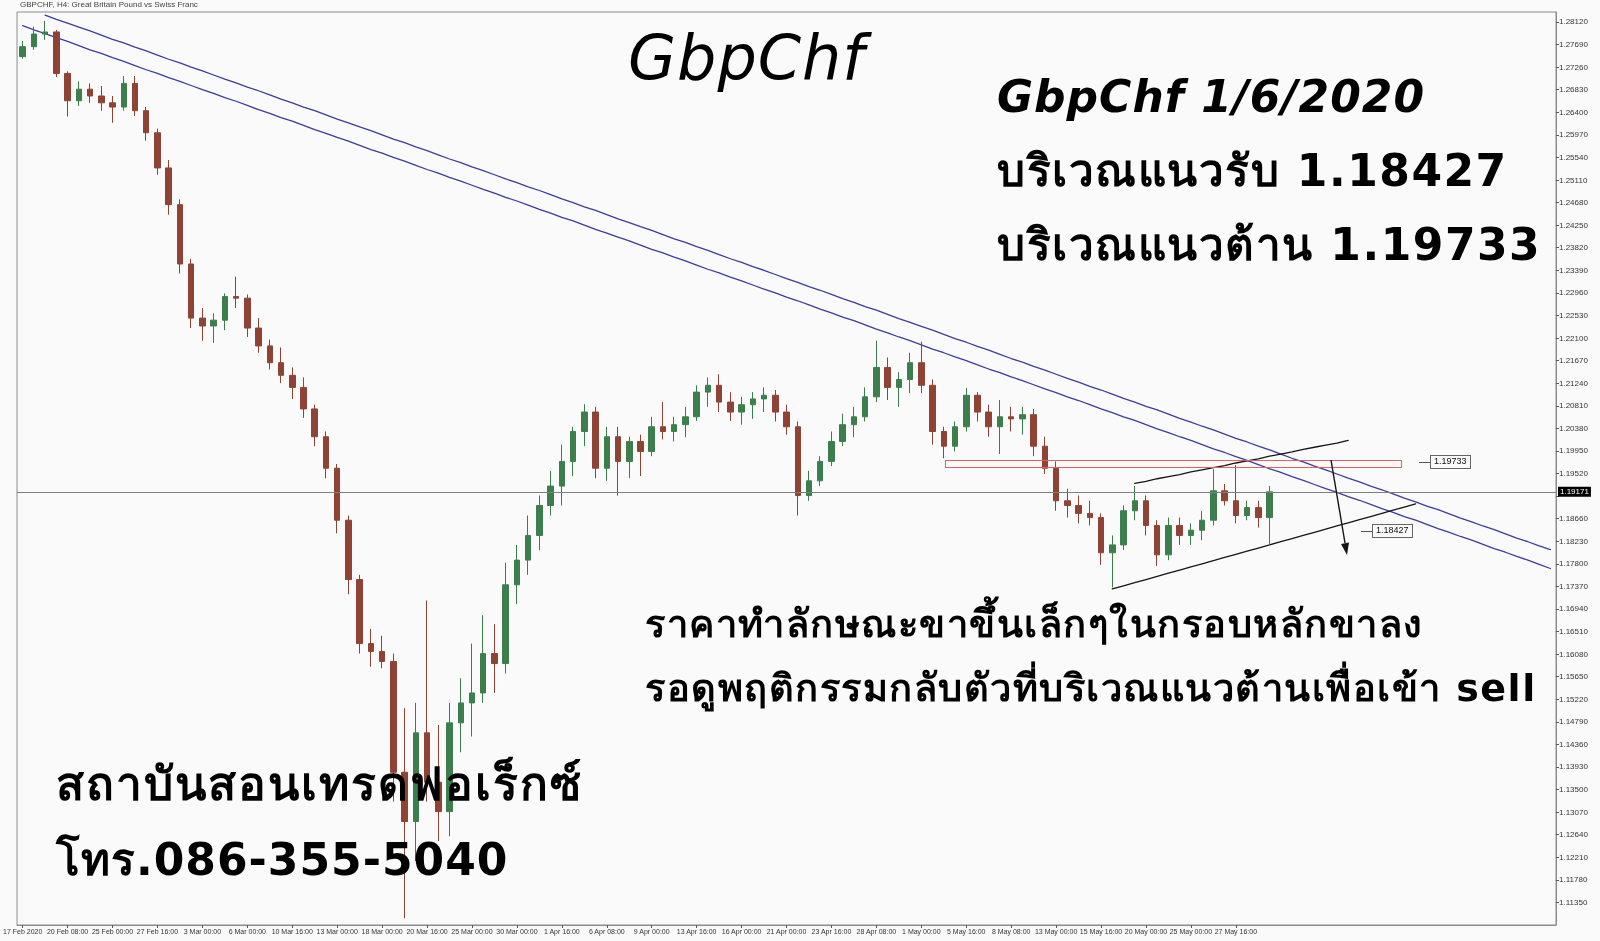 The width and height of the screenshot is (1600, 941). I want to click on y-tick-label: 1.20810, so click(1574, 406).